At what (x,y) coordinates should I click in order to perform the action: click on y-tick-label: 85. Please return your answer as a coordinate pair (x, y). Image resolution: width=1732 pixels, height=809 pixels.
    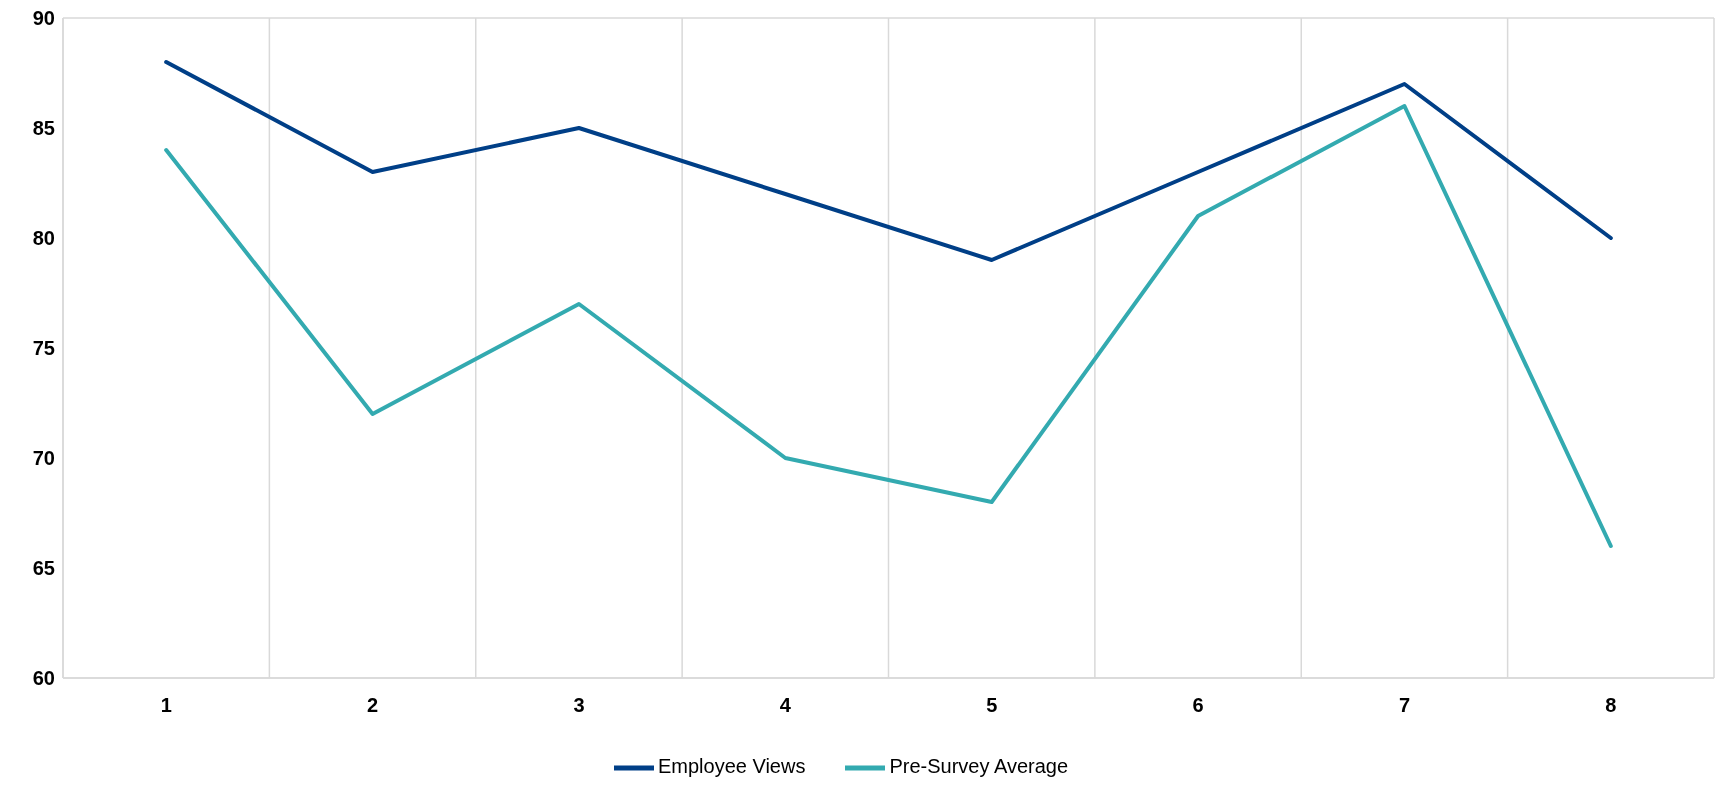
    Looking at the image, I should click on (43, 128).